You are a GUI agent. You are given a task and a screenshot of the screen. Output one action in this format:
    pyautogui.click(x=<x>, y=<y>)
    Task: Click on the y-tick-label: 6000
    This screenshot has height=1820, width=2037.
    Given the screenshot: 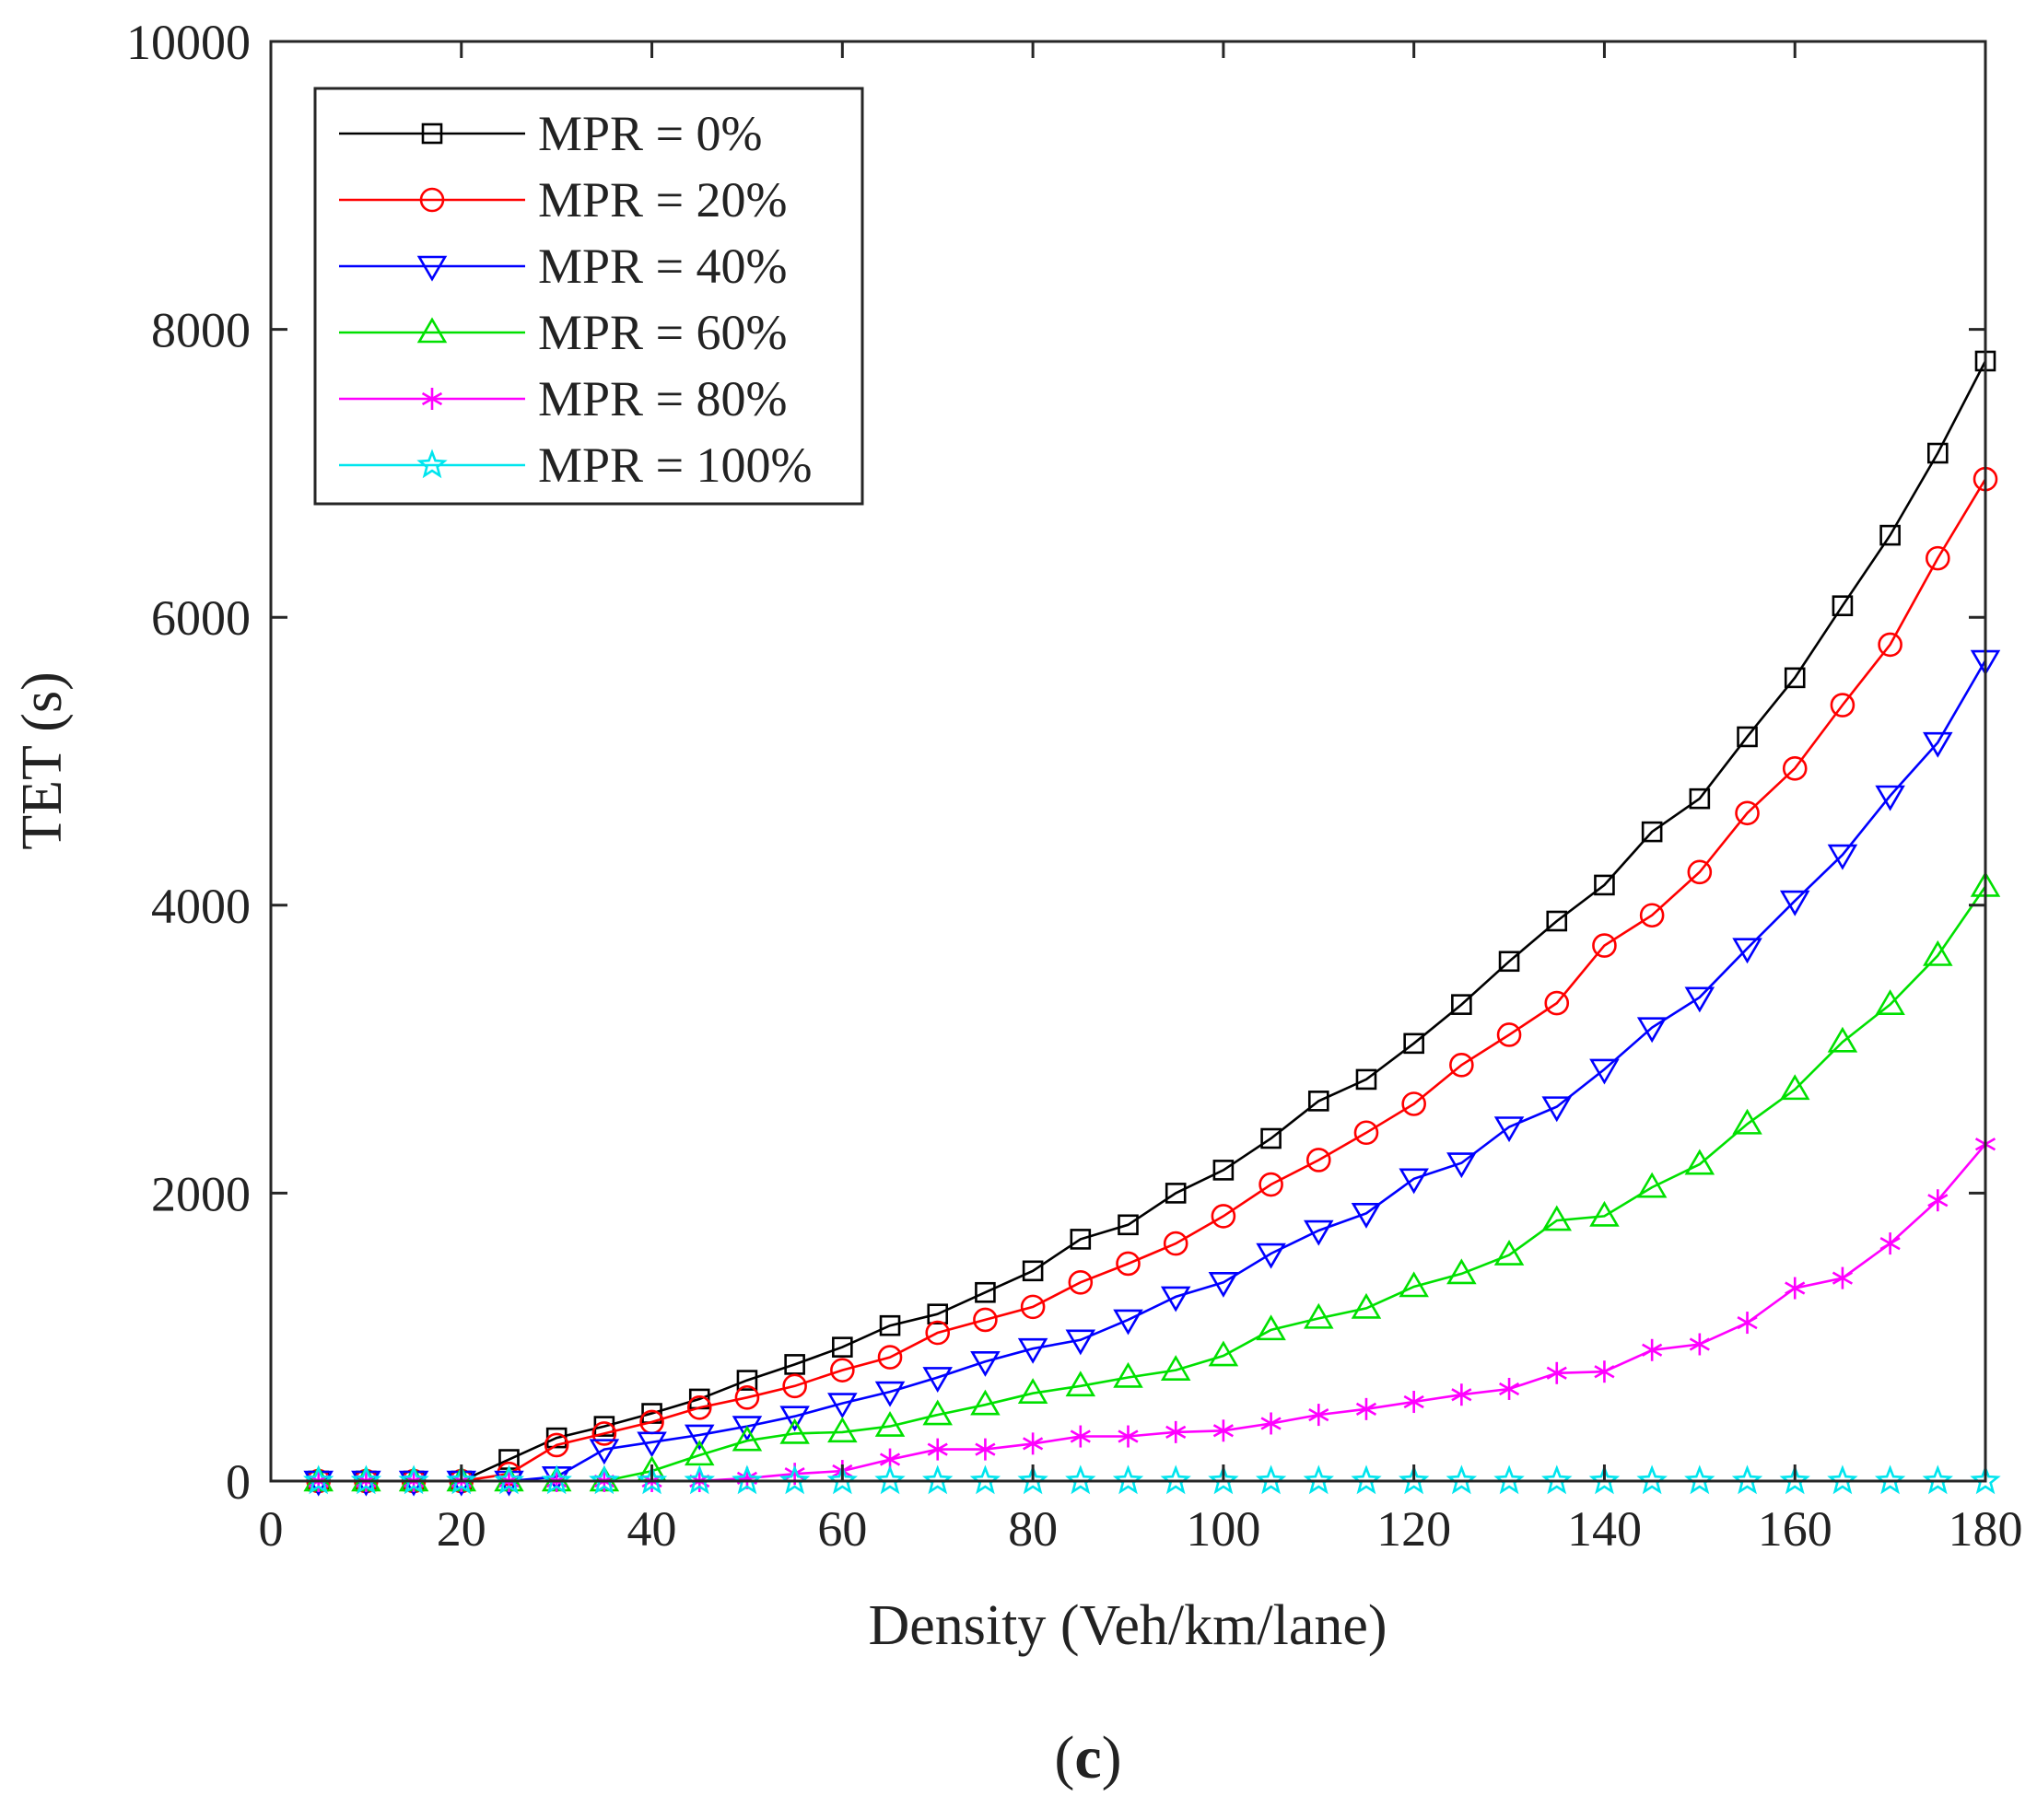 What is the action you would take?
    pyautogui.click(x=201, y=618)
    